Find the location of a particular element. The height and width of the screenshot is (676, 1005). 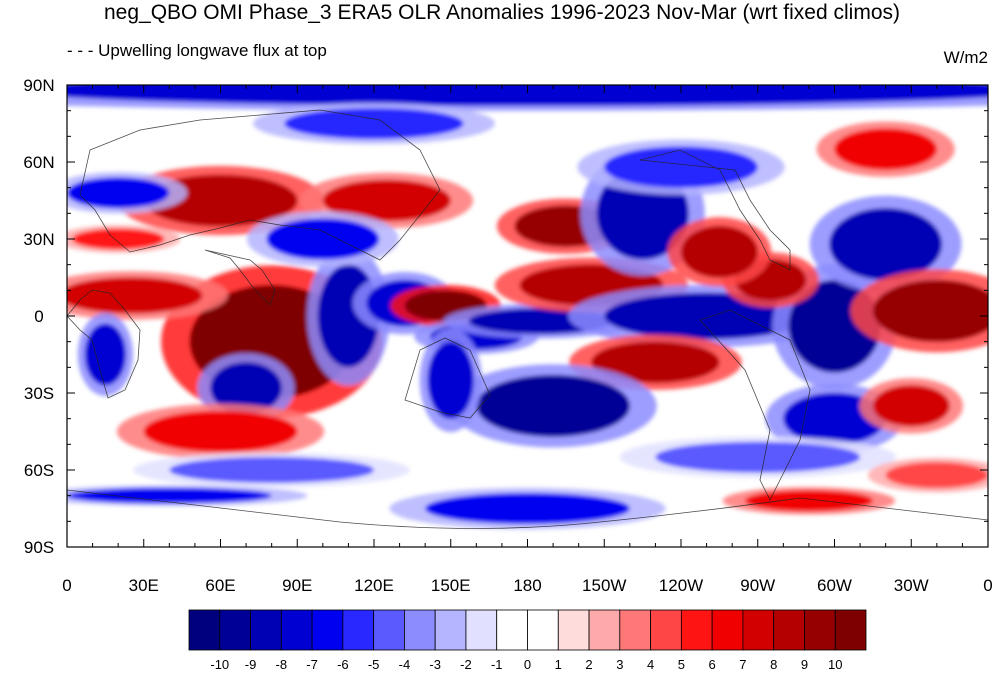

colorbar-label: 8 is located at coordinates (773, 664).